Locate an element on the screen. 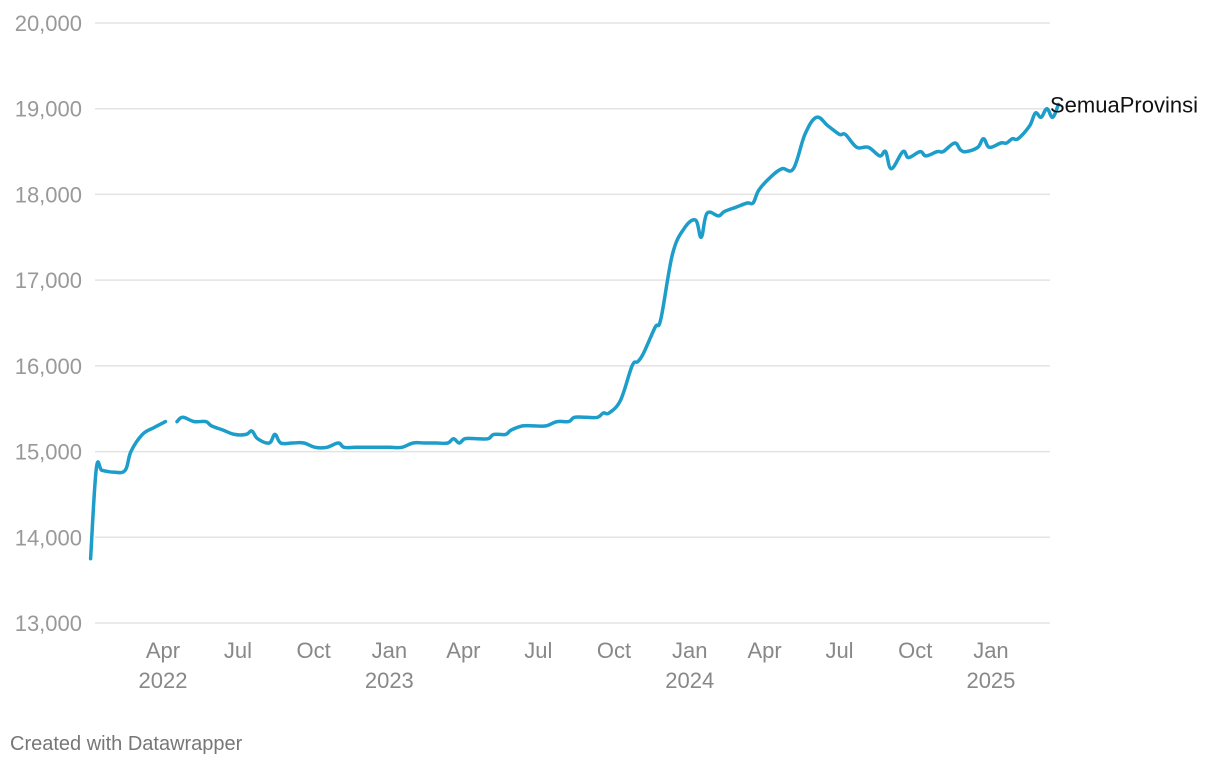  y-tick-label: 15,000 is located at coordinates (48, 452).